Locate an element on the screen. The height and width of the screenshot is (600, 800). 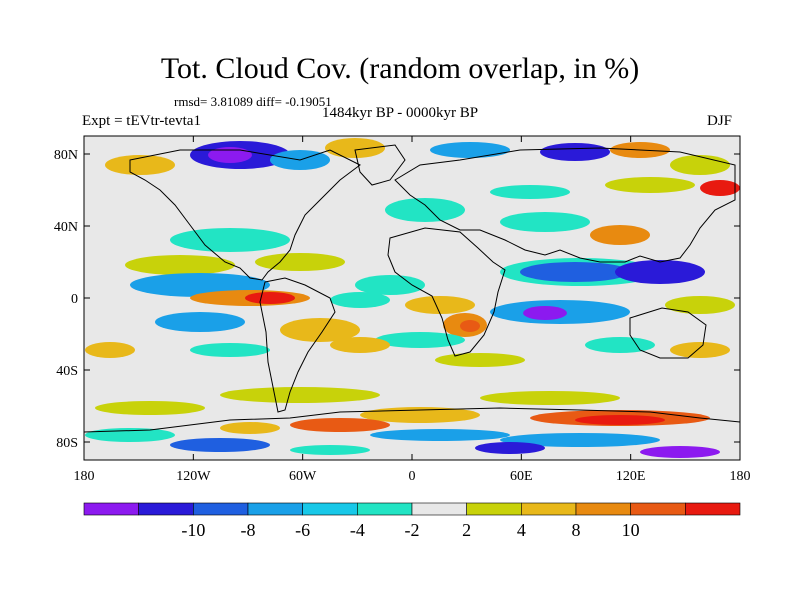
coastline-africa is located at coordinates (446, 292).